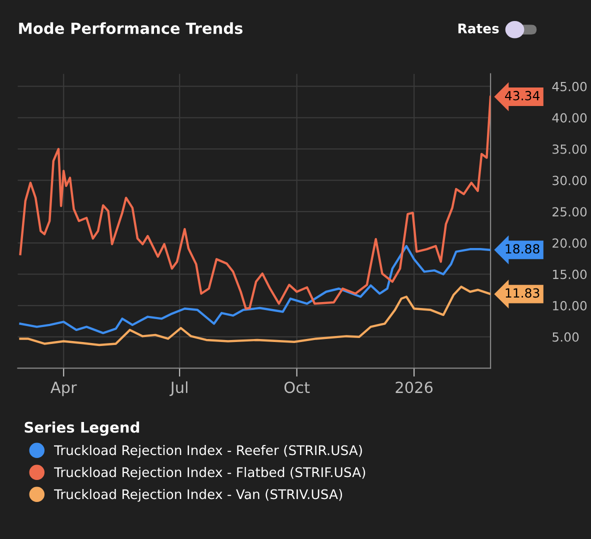 The image size is (591, 539). I want to click on x-tick-label: Apr, so click(63, 389).